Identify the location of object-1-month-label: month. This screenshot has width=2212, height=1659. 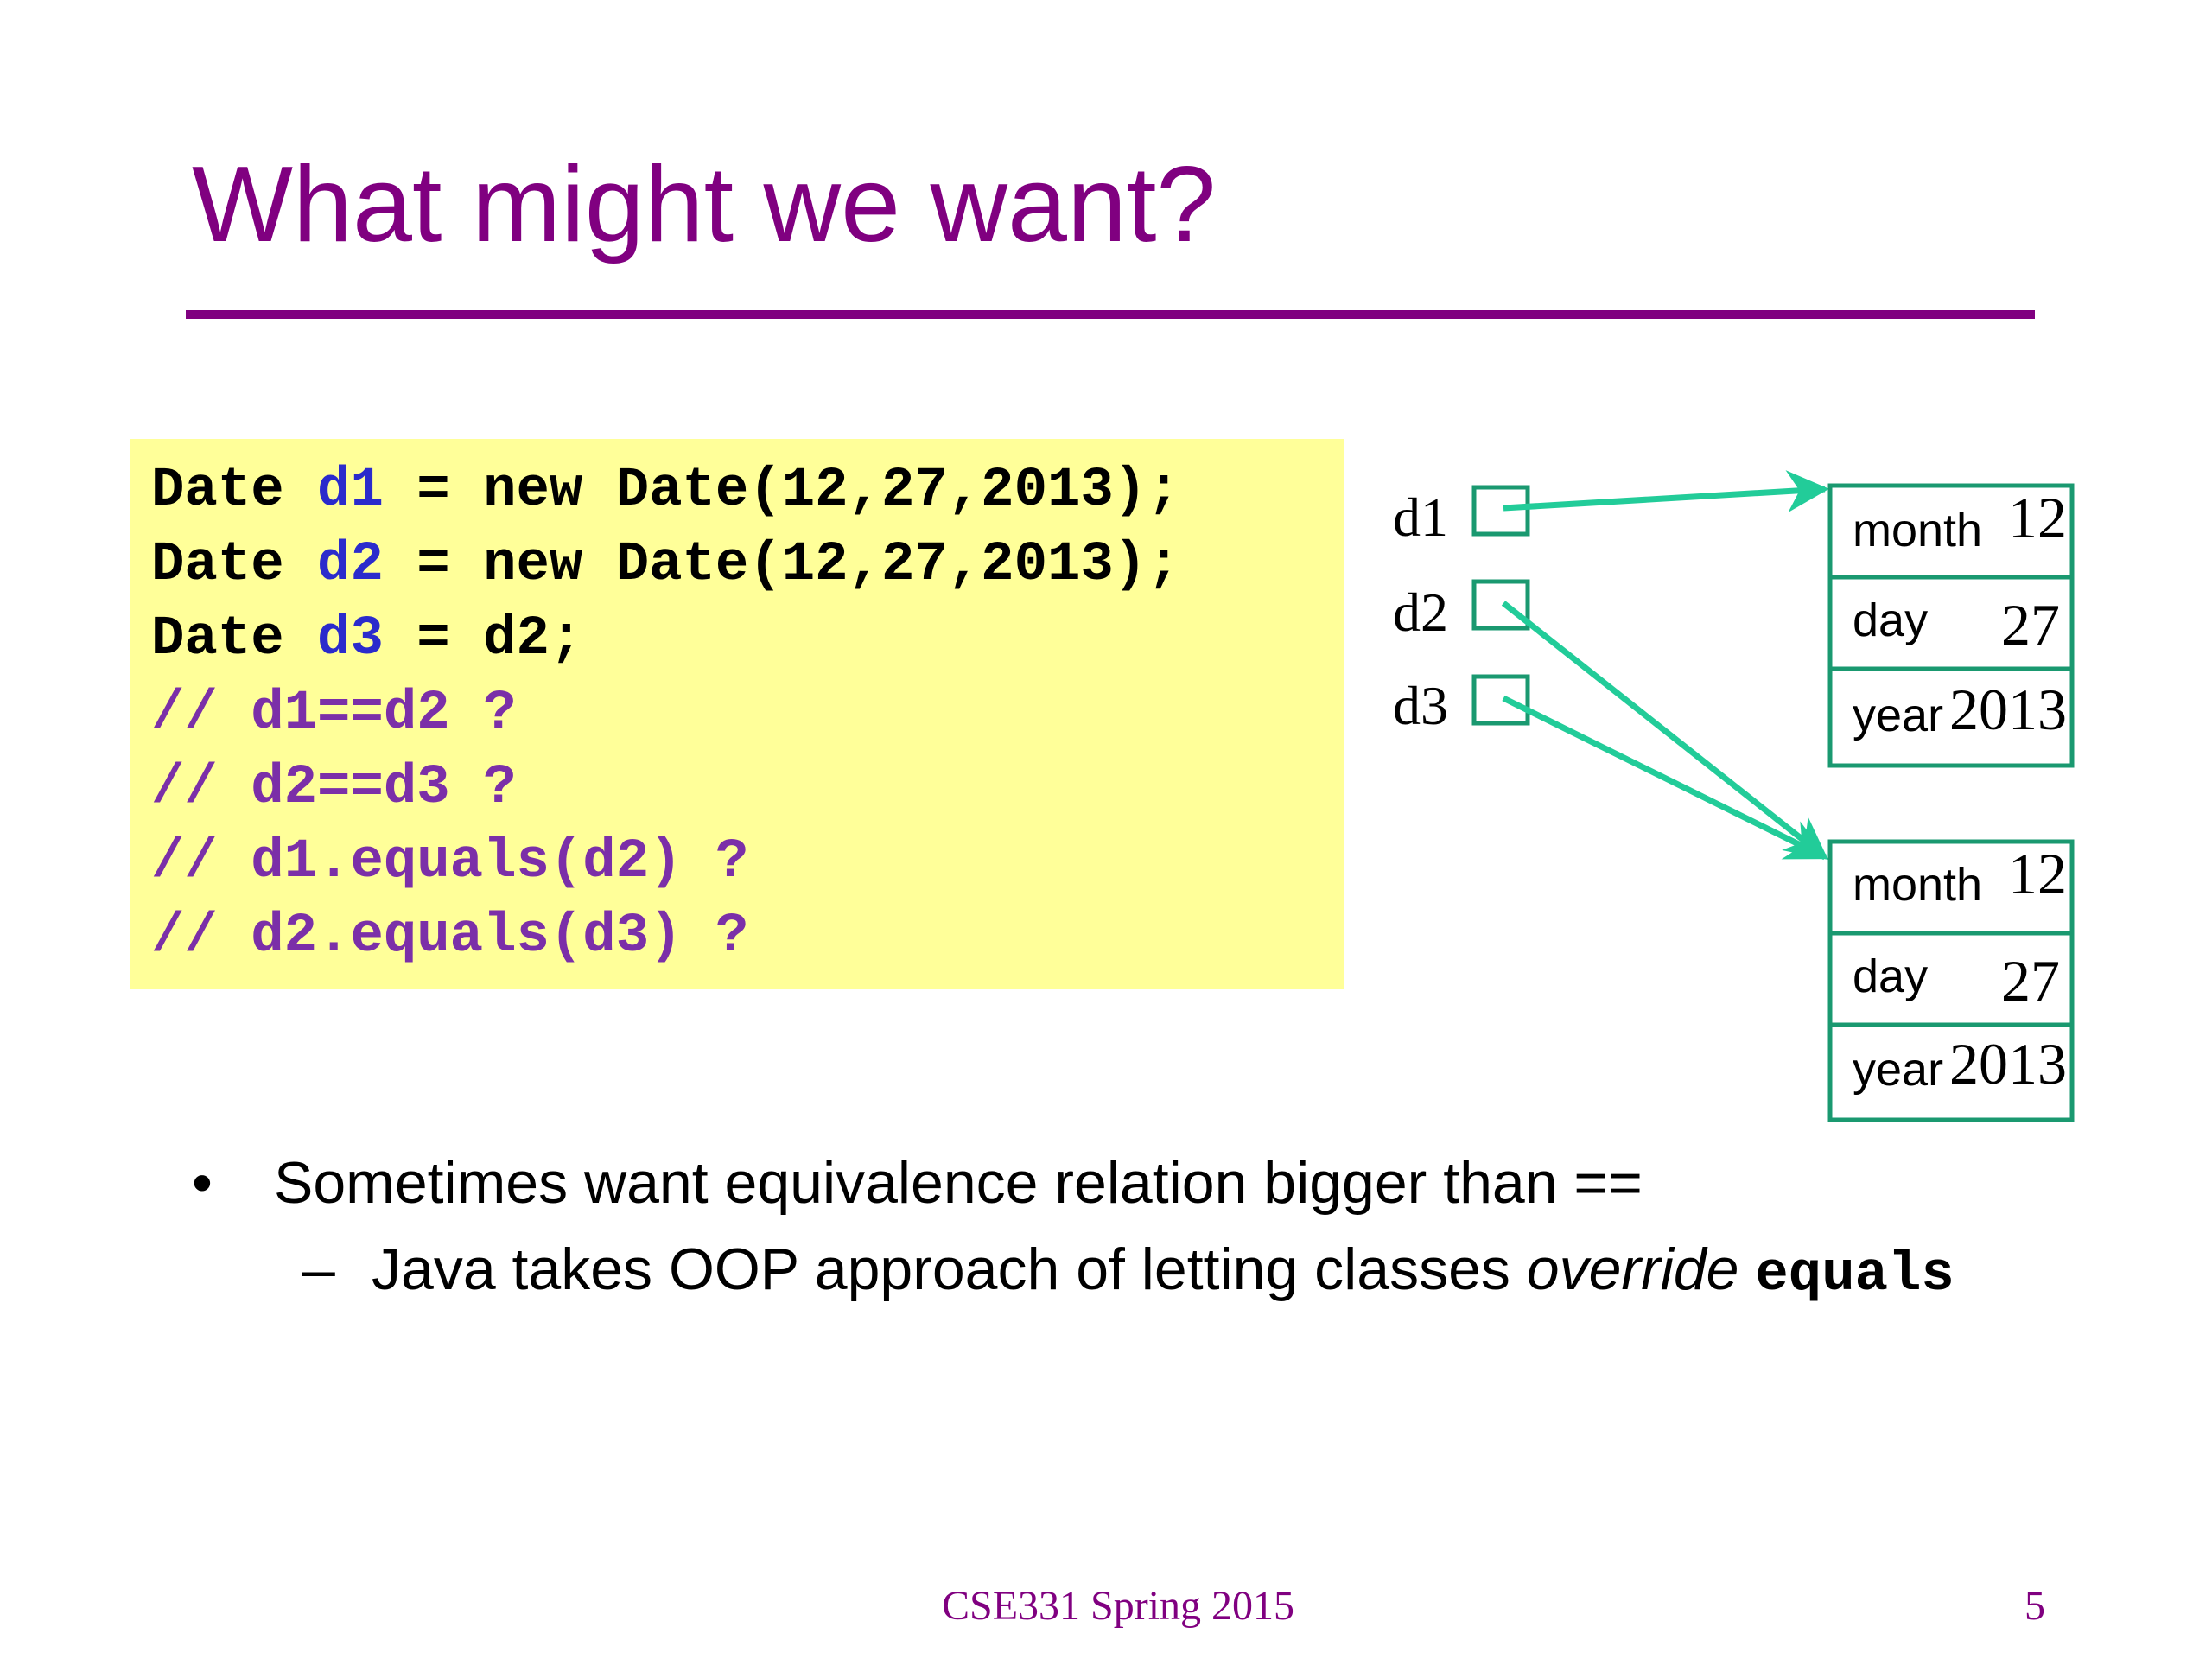
(1917, 530).